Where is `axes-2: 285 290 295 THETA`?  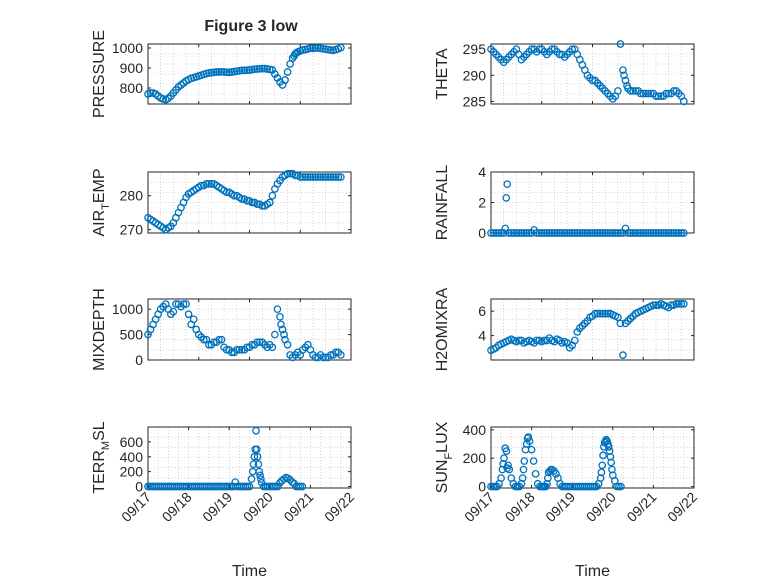
axes-2: 285 290 295 THETA is located at coordinates (564, 74).